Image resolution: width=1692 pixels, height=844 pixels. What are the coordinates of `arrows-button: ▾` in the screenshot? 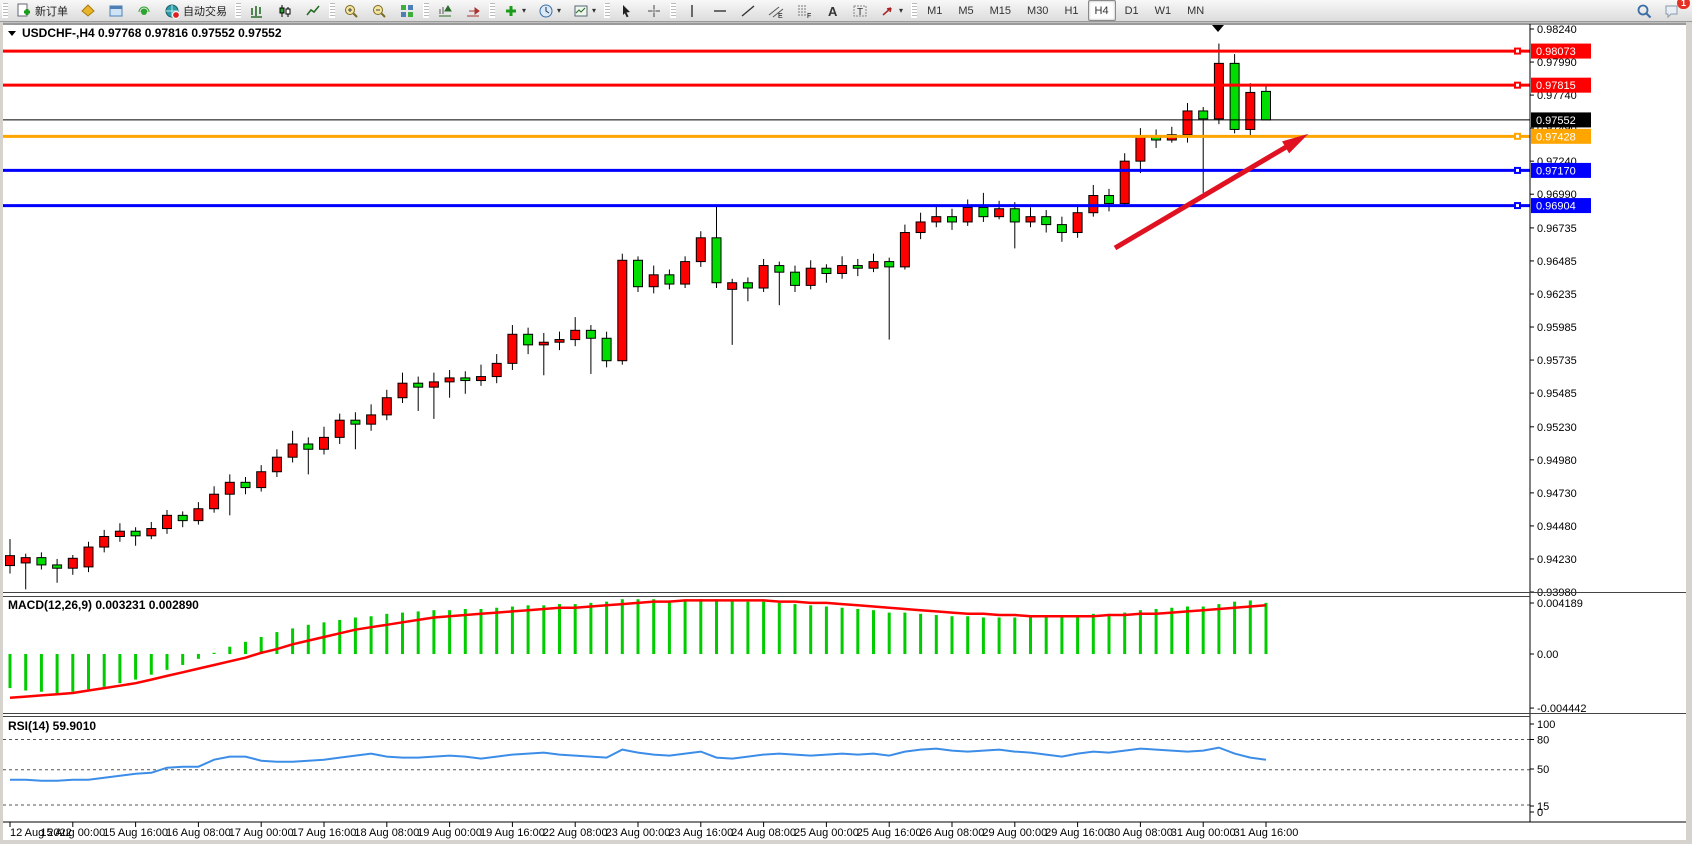 It's located at (891, 10).